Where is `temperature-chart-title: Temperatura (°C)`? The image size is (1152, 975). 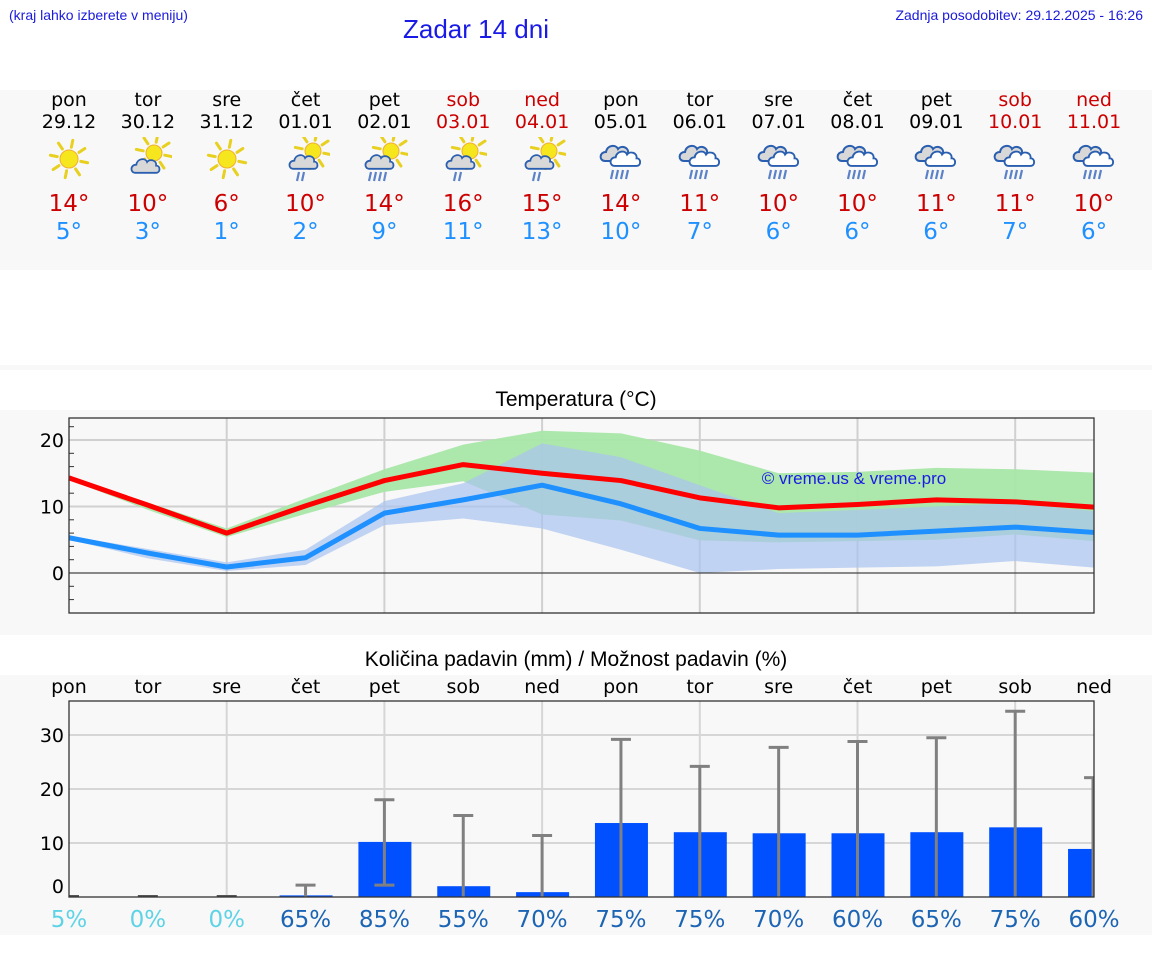 temperature-chart-title: Temperatura (°C) is located at coordinates (576, 399).